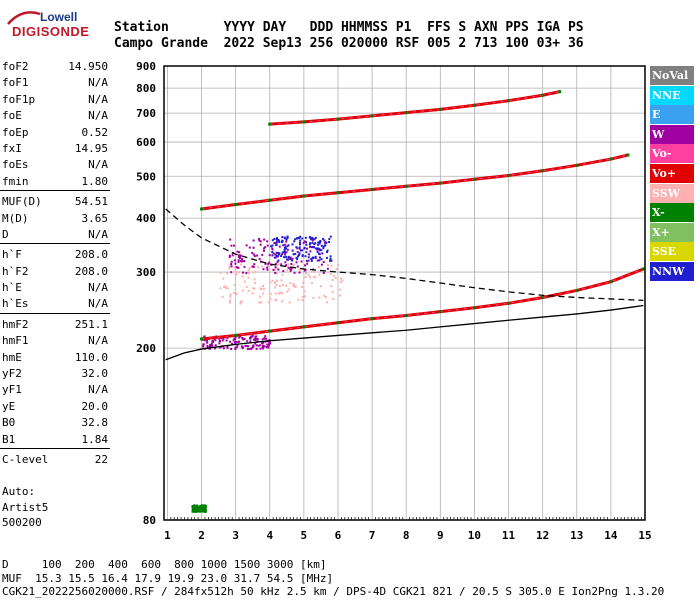 The image size is (700, 600). Describe the element at coordinates (611, 535) in the screenshot. I see `x-tick-label: 14` at that location.